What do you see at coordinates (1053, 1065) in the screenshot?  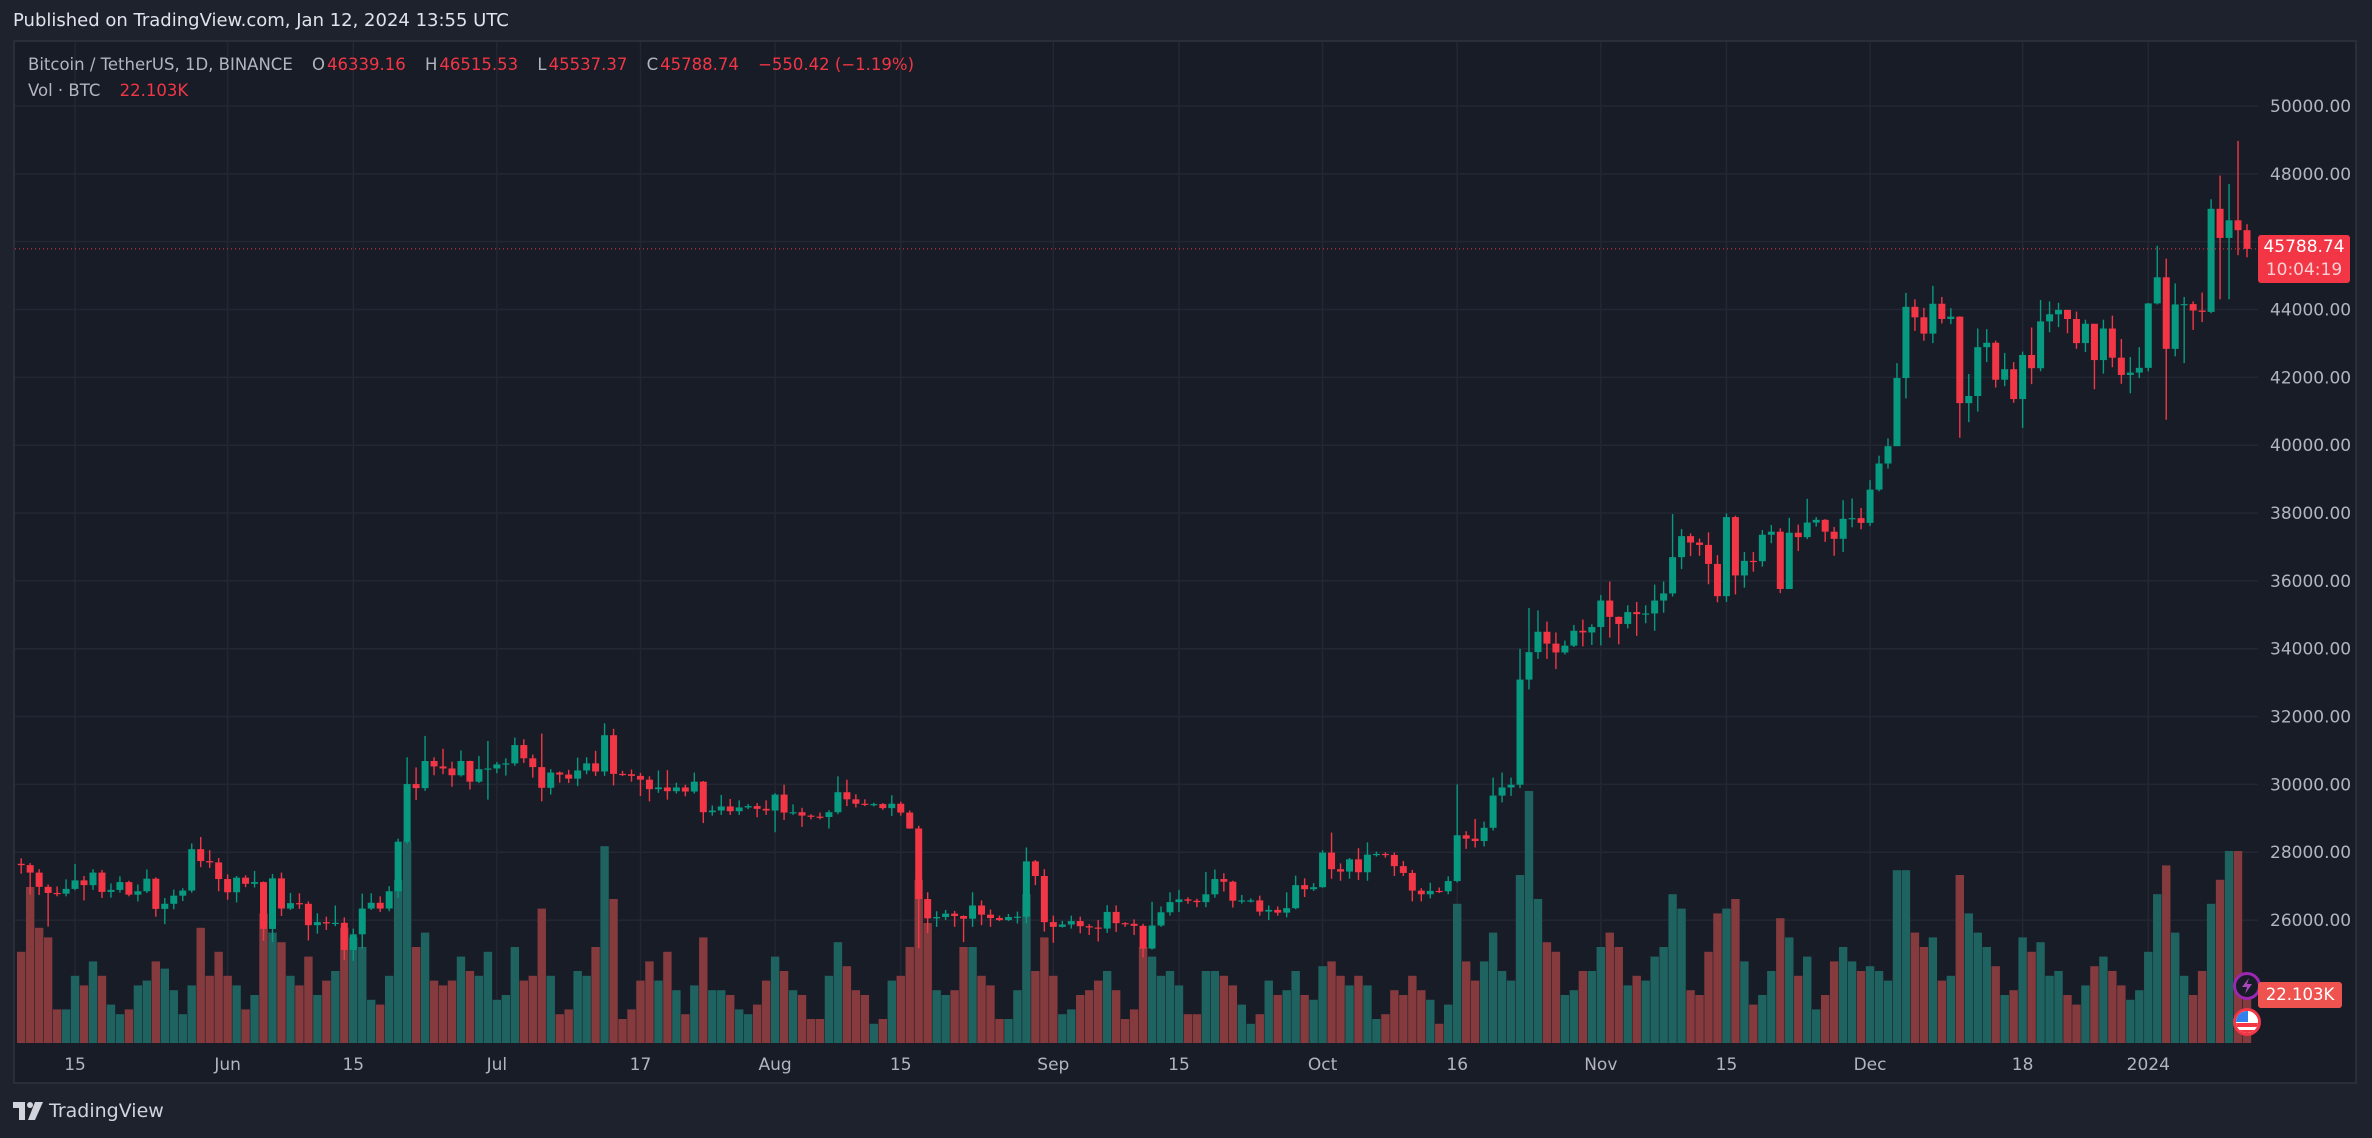 I see `time-tick-label: Sep` at bounding box center [1053, 1065].